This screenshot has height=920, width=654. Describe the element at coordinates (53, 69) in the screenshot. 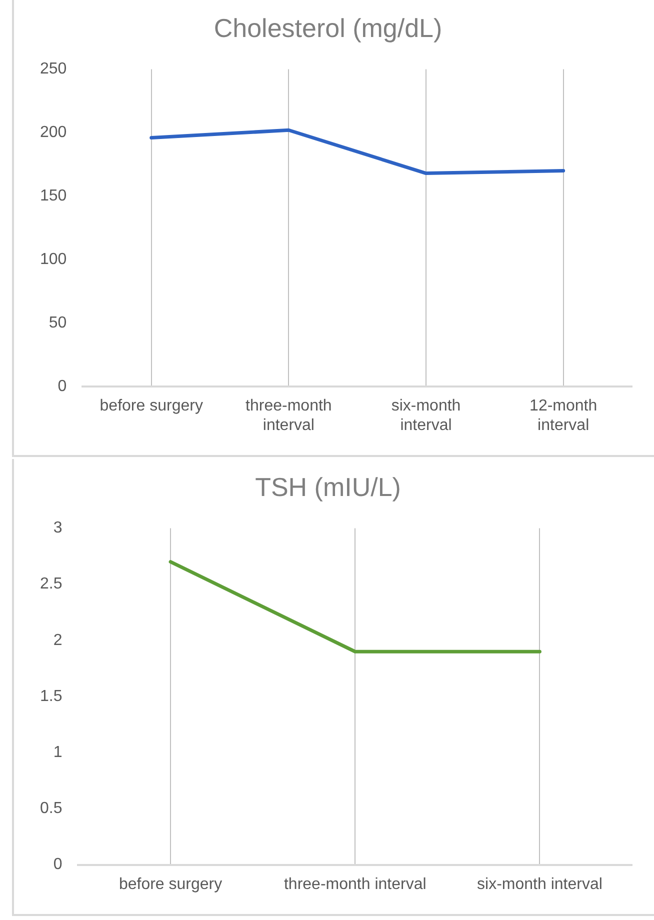

I see `y-tick-label: 250` at that location.